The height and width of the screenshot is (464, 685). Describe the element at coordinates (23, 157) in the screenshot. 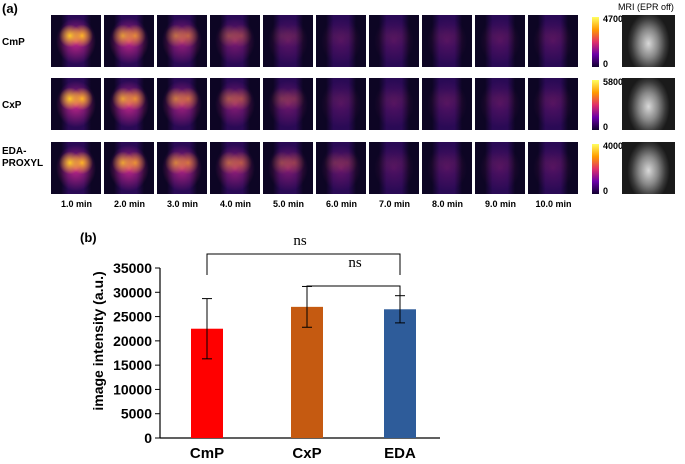

I see `row-label: EDA- PROXYL` at that location.